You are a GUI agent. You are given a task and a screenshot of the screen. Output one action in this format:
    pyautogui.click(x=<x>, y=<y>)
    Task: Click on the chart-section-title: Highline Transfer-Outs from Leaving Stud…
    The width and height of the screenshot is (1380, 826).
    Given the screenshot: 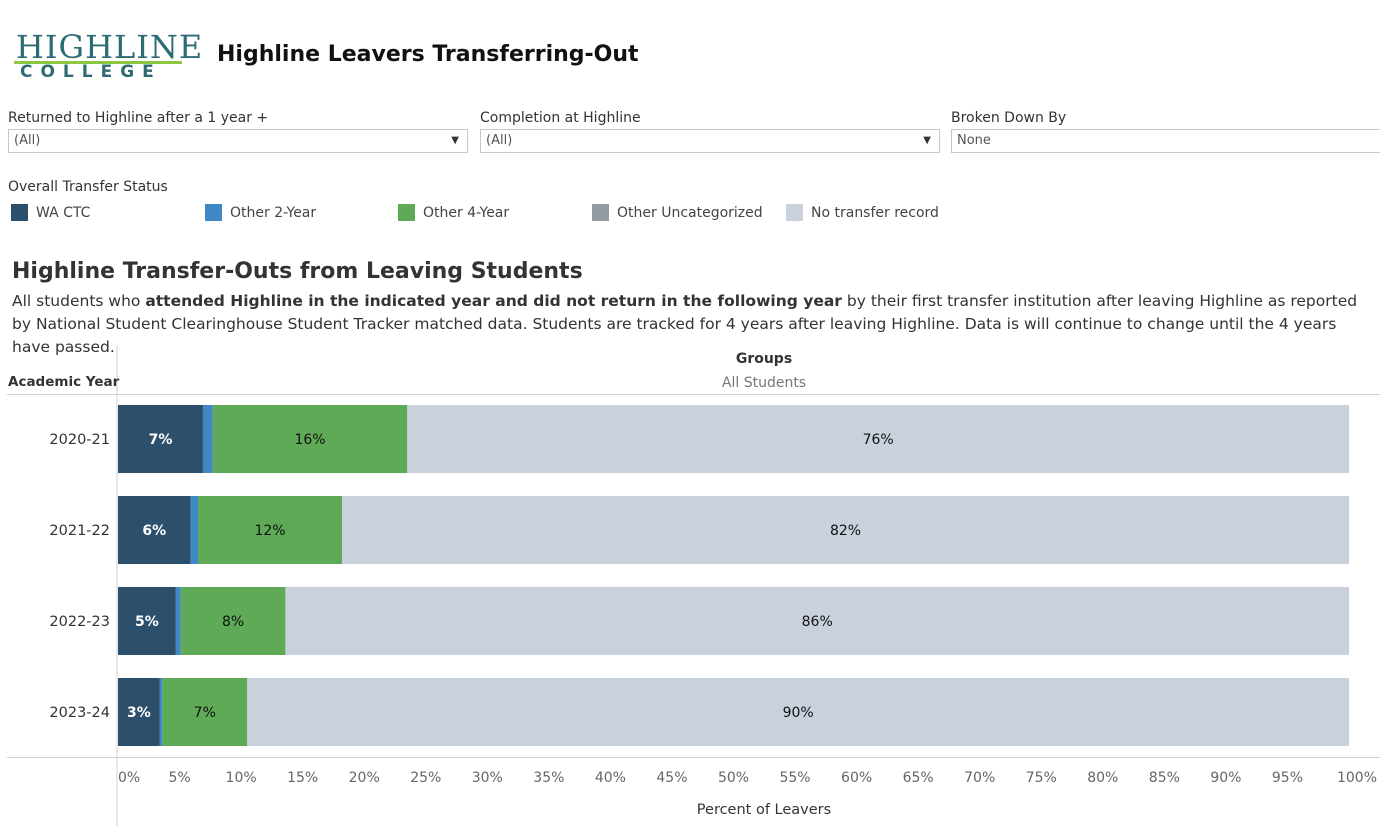 What is the action you would take?
    pyautogui.click(x=297, y=271)
    